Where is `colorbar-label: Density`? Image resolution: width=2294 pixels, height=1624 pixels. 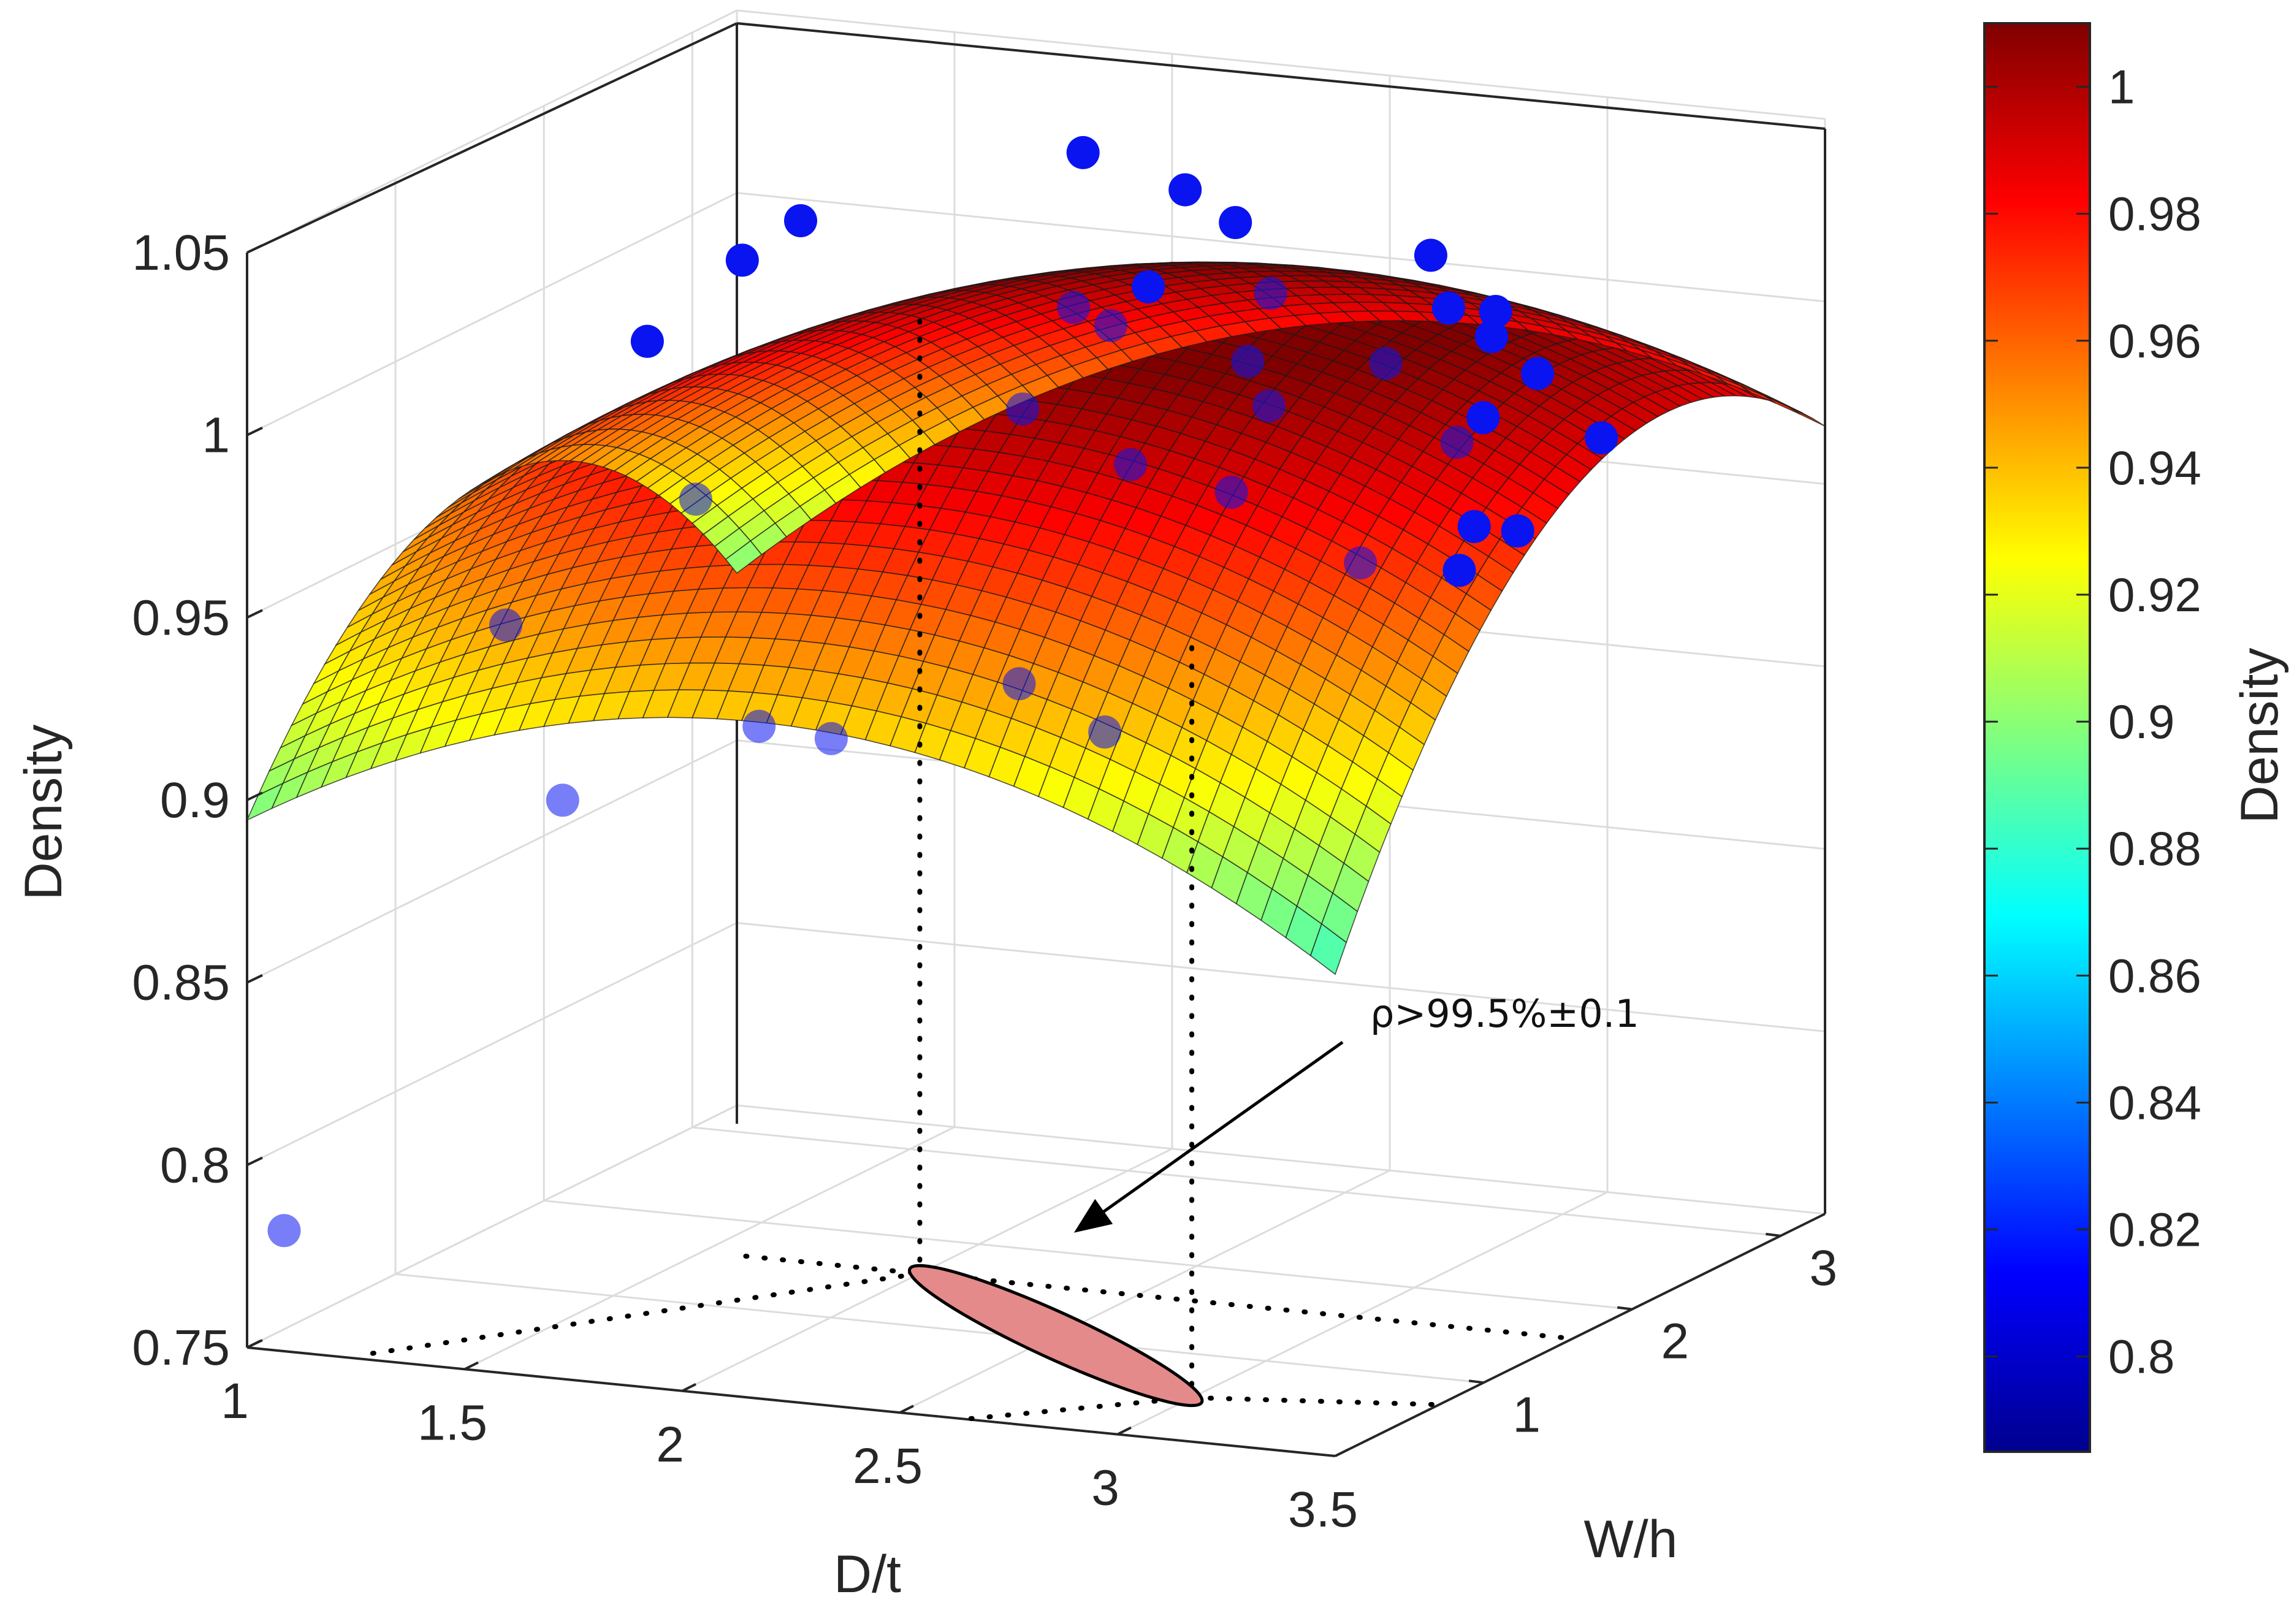 colorbar-label: Density is located at coordinates (2259, 736).